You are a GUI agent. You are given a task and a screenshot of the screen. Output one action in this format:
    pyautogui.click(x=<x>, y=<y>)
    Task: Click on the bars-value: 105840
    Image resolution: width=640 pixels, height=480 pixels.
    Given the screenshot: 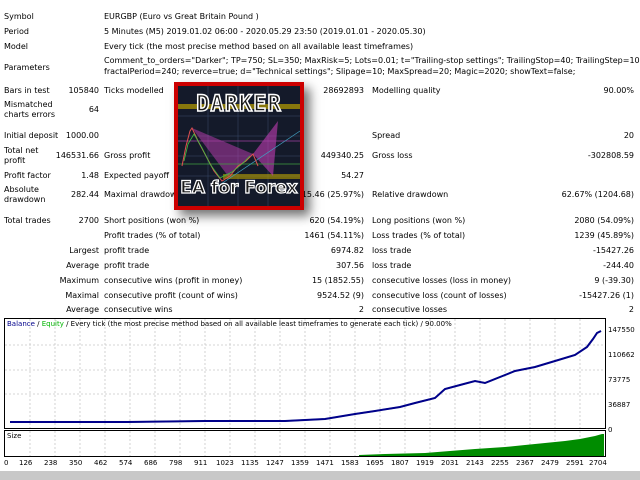 What is the action you would take?
    pyautogui.click(x=83, y=90)
    